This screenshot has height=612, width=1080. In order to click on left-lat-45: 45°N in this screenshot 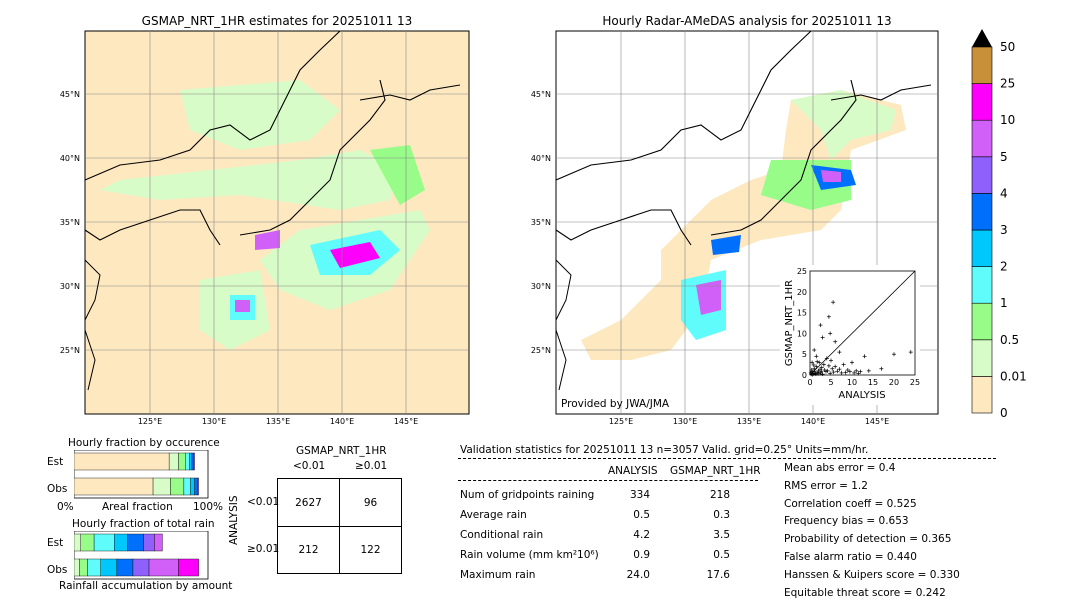, I will do `click(70, 94)`.